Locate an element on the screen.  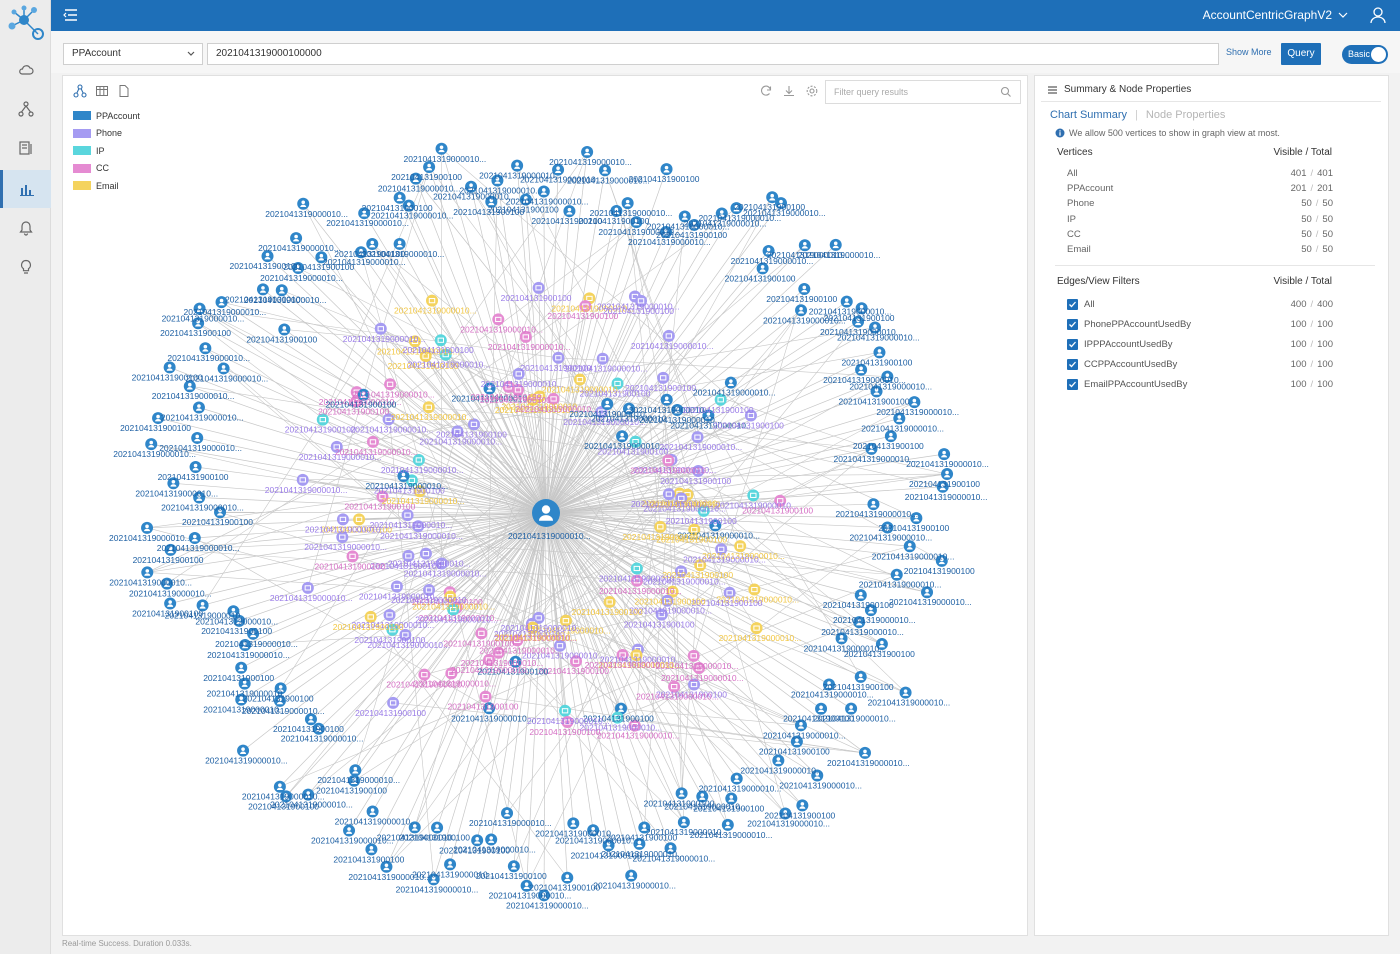
legend-item-cc: CC is located at coordinates (106, 169).